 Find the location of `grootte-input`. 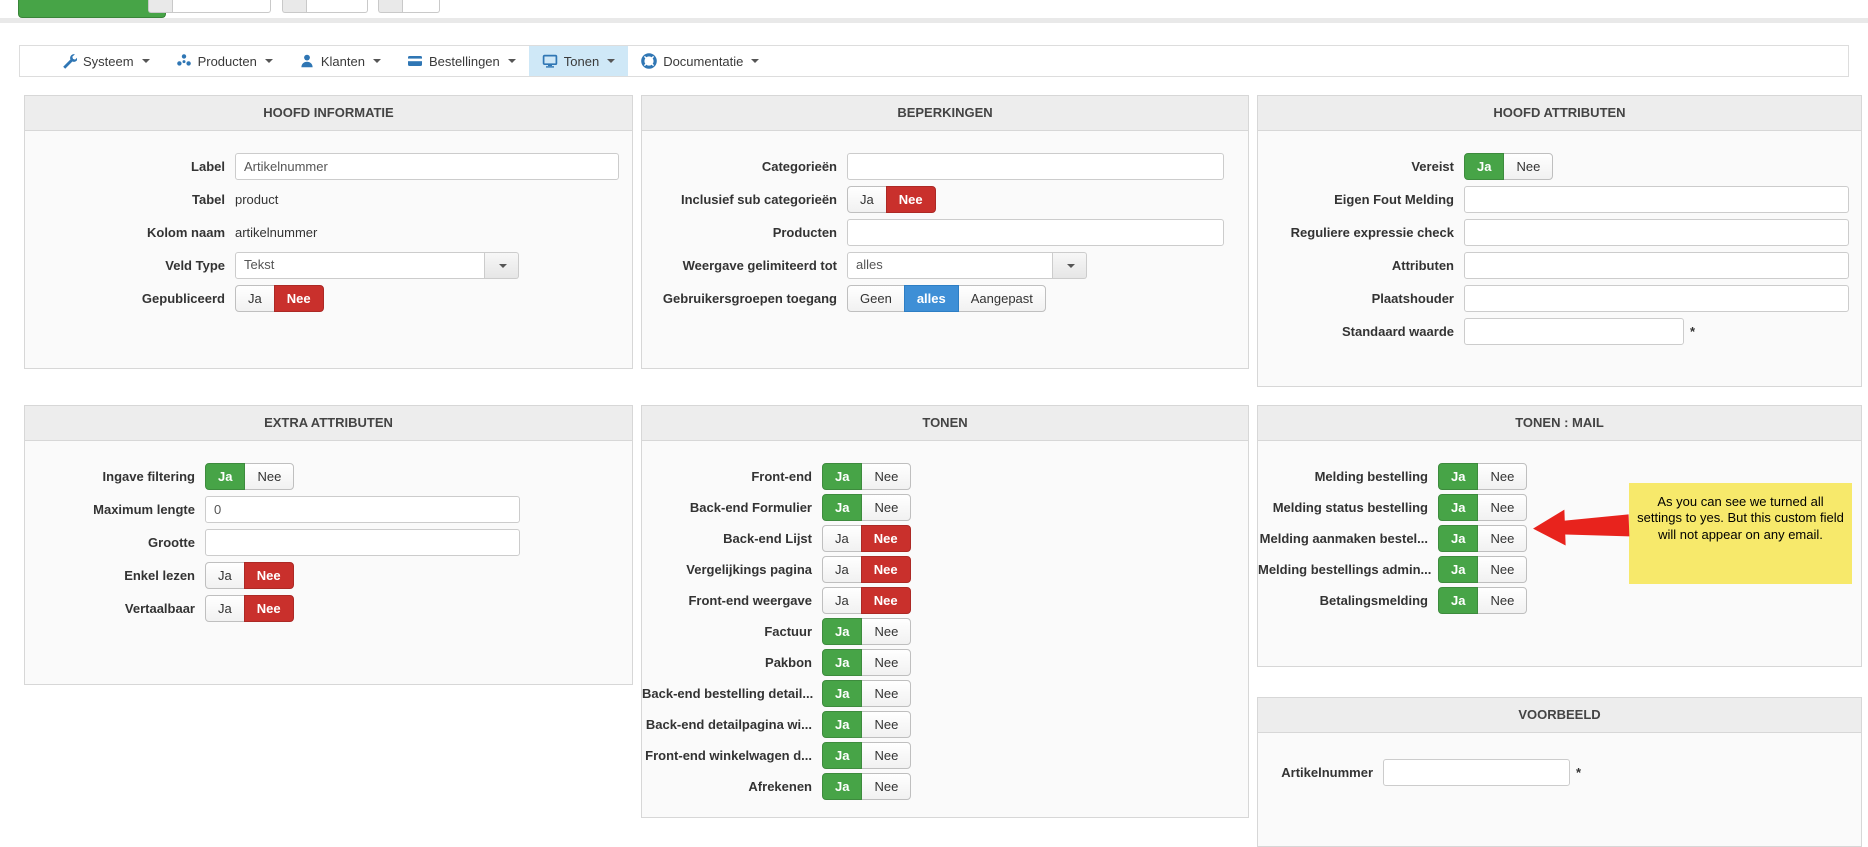

grootte-input is located at coordinates (362, 542).